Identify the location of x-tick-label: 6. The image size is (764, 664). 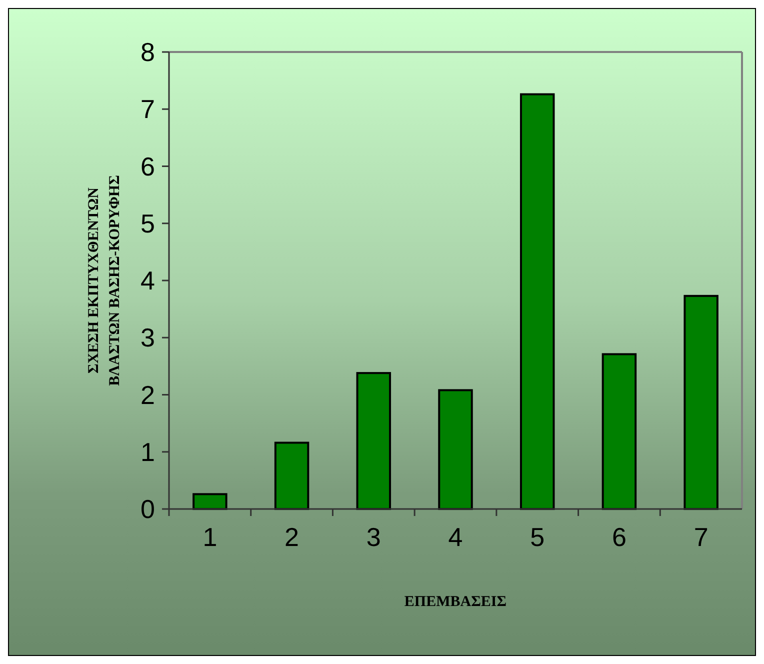
(619, 537).